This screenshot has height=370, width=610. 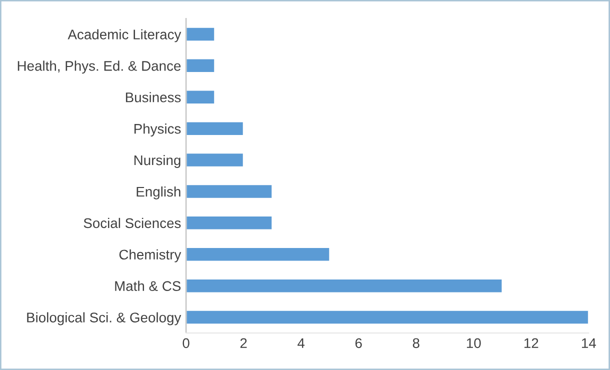 I want to click on x-tick-label: 8, so click(x=416, y=343).